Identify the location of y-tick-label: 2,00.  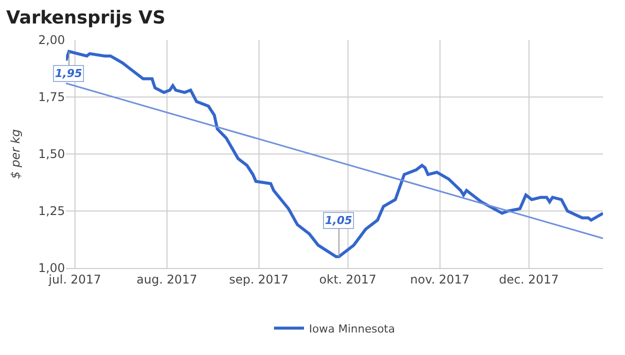
(51, 40).